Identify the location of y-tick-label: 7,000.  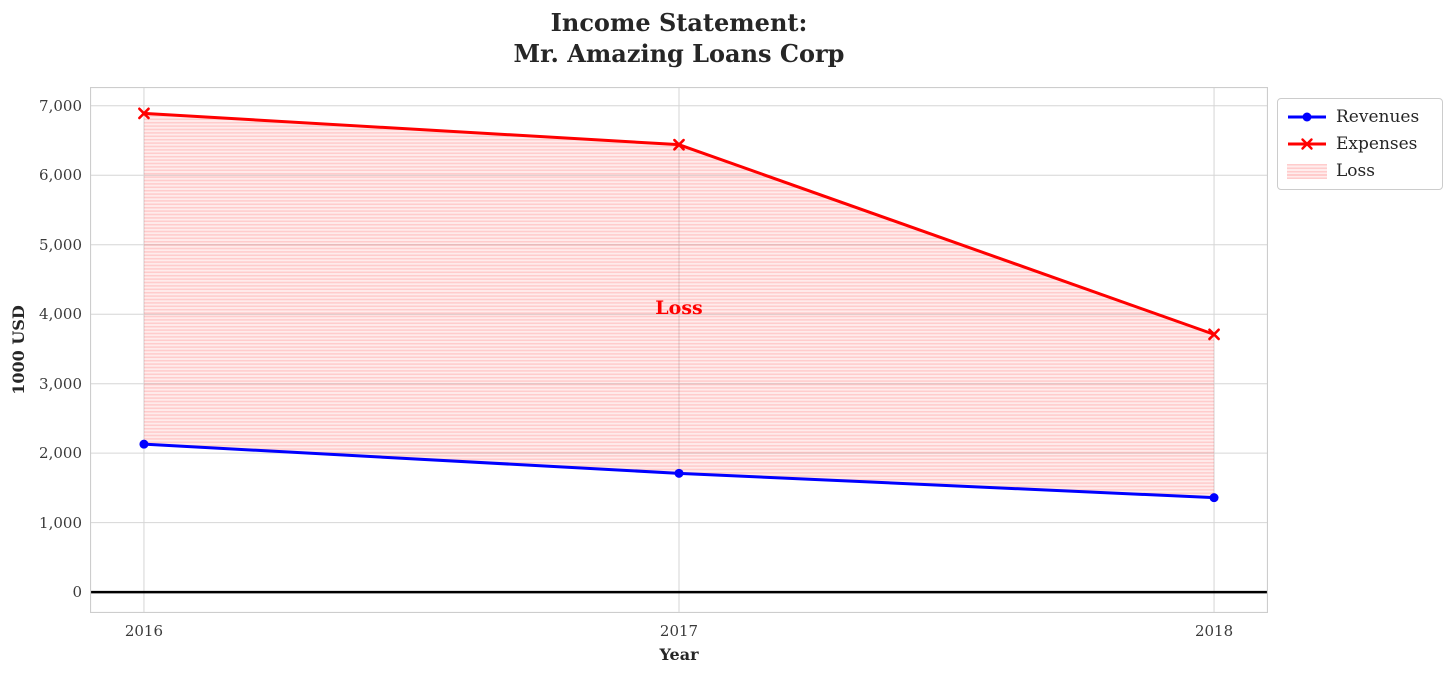
(60, 105).